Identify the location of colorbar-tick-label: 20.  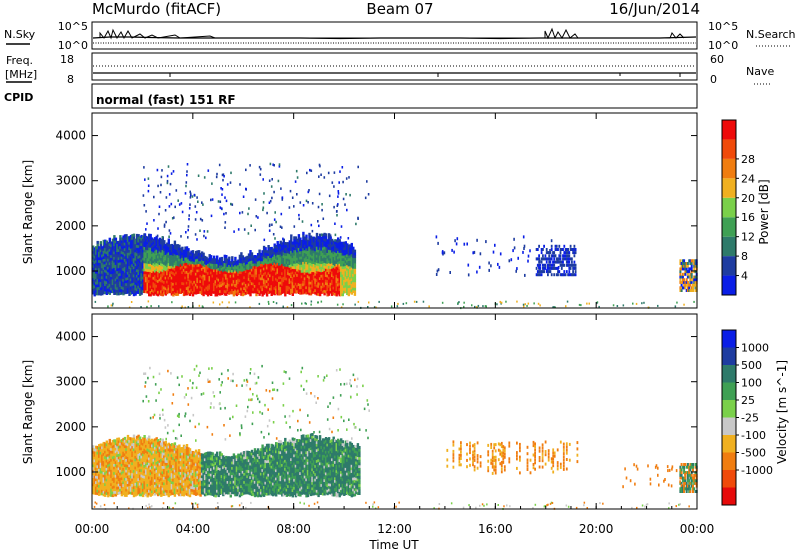
(748, 198).